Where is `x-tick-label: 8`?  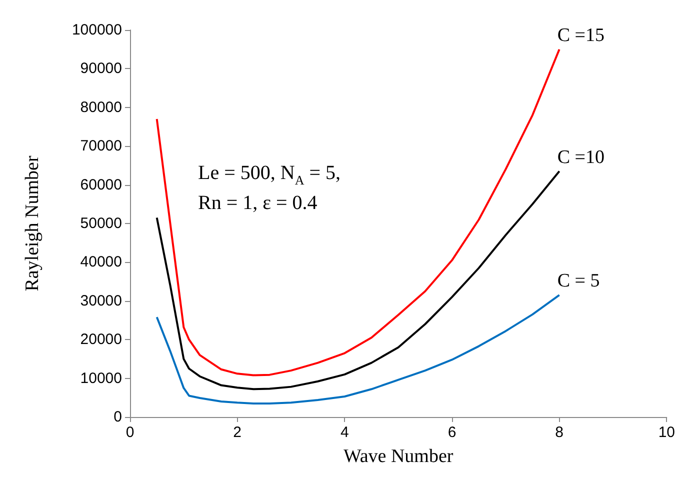 x-tick-label: 8 is located at coordinates (559, 432).